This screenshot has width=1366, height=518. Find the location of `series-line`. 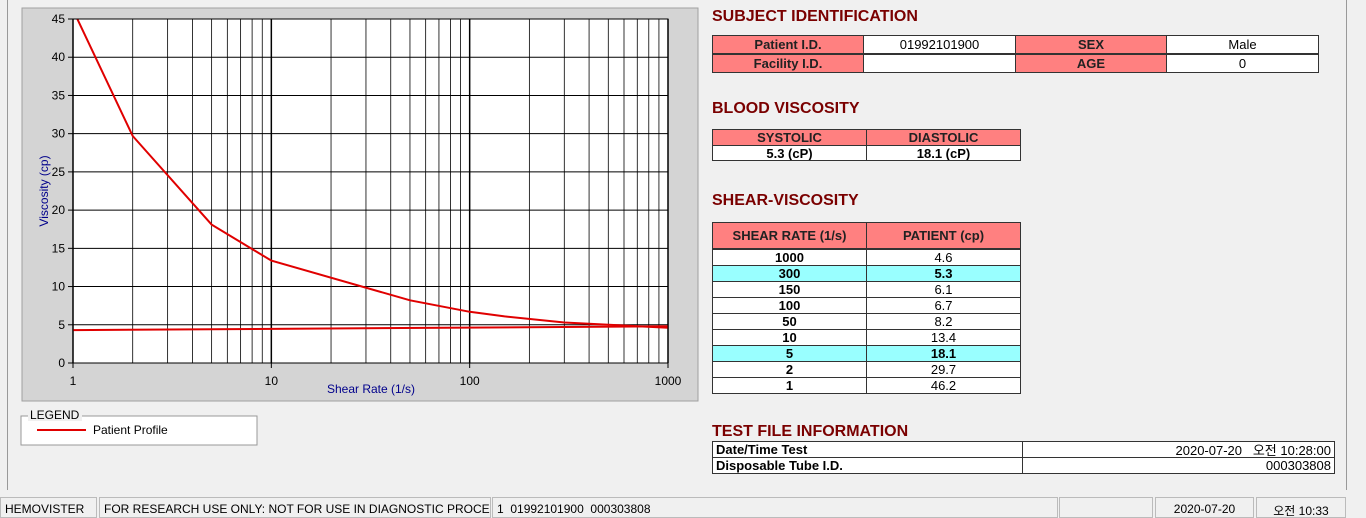

series-line is located at coordinates (370, 328).